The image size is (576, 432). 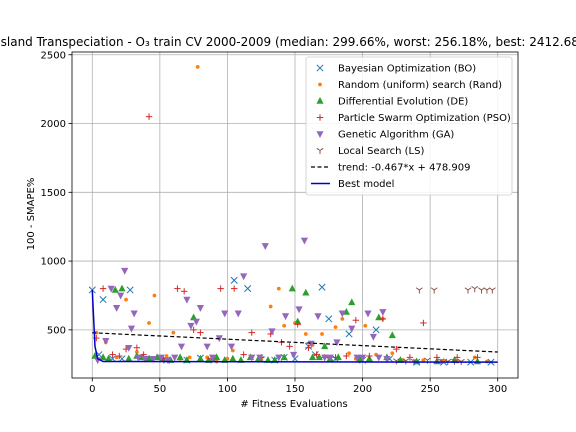 I want to click on legend-label: Local Search (LS), so click(x=381, y=151).